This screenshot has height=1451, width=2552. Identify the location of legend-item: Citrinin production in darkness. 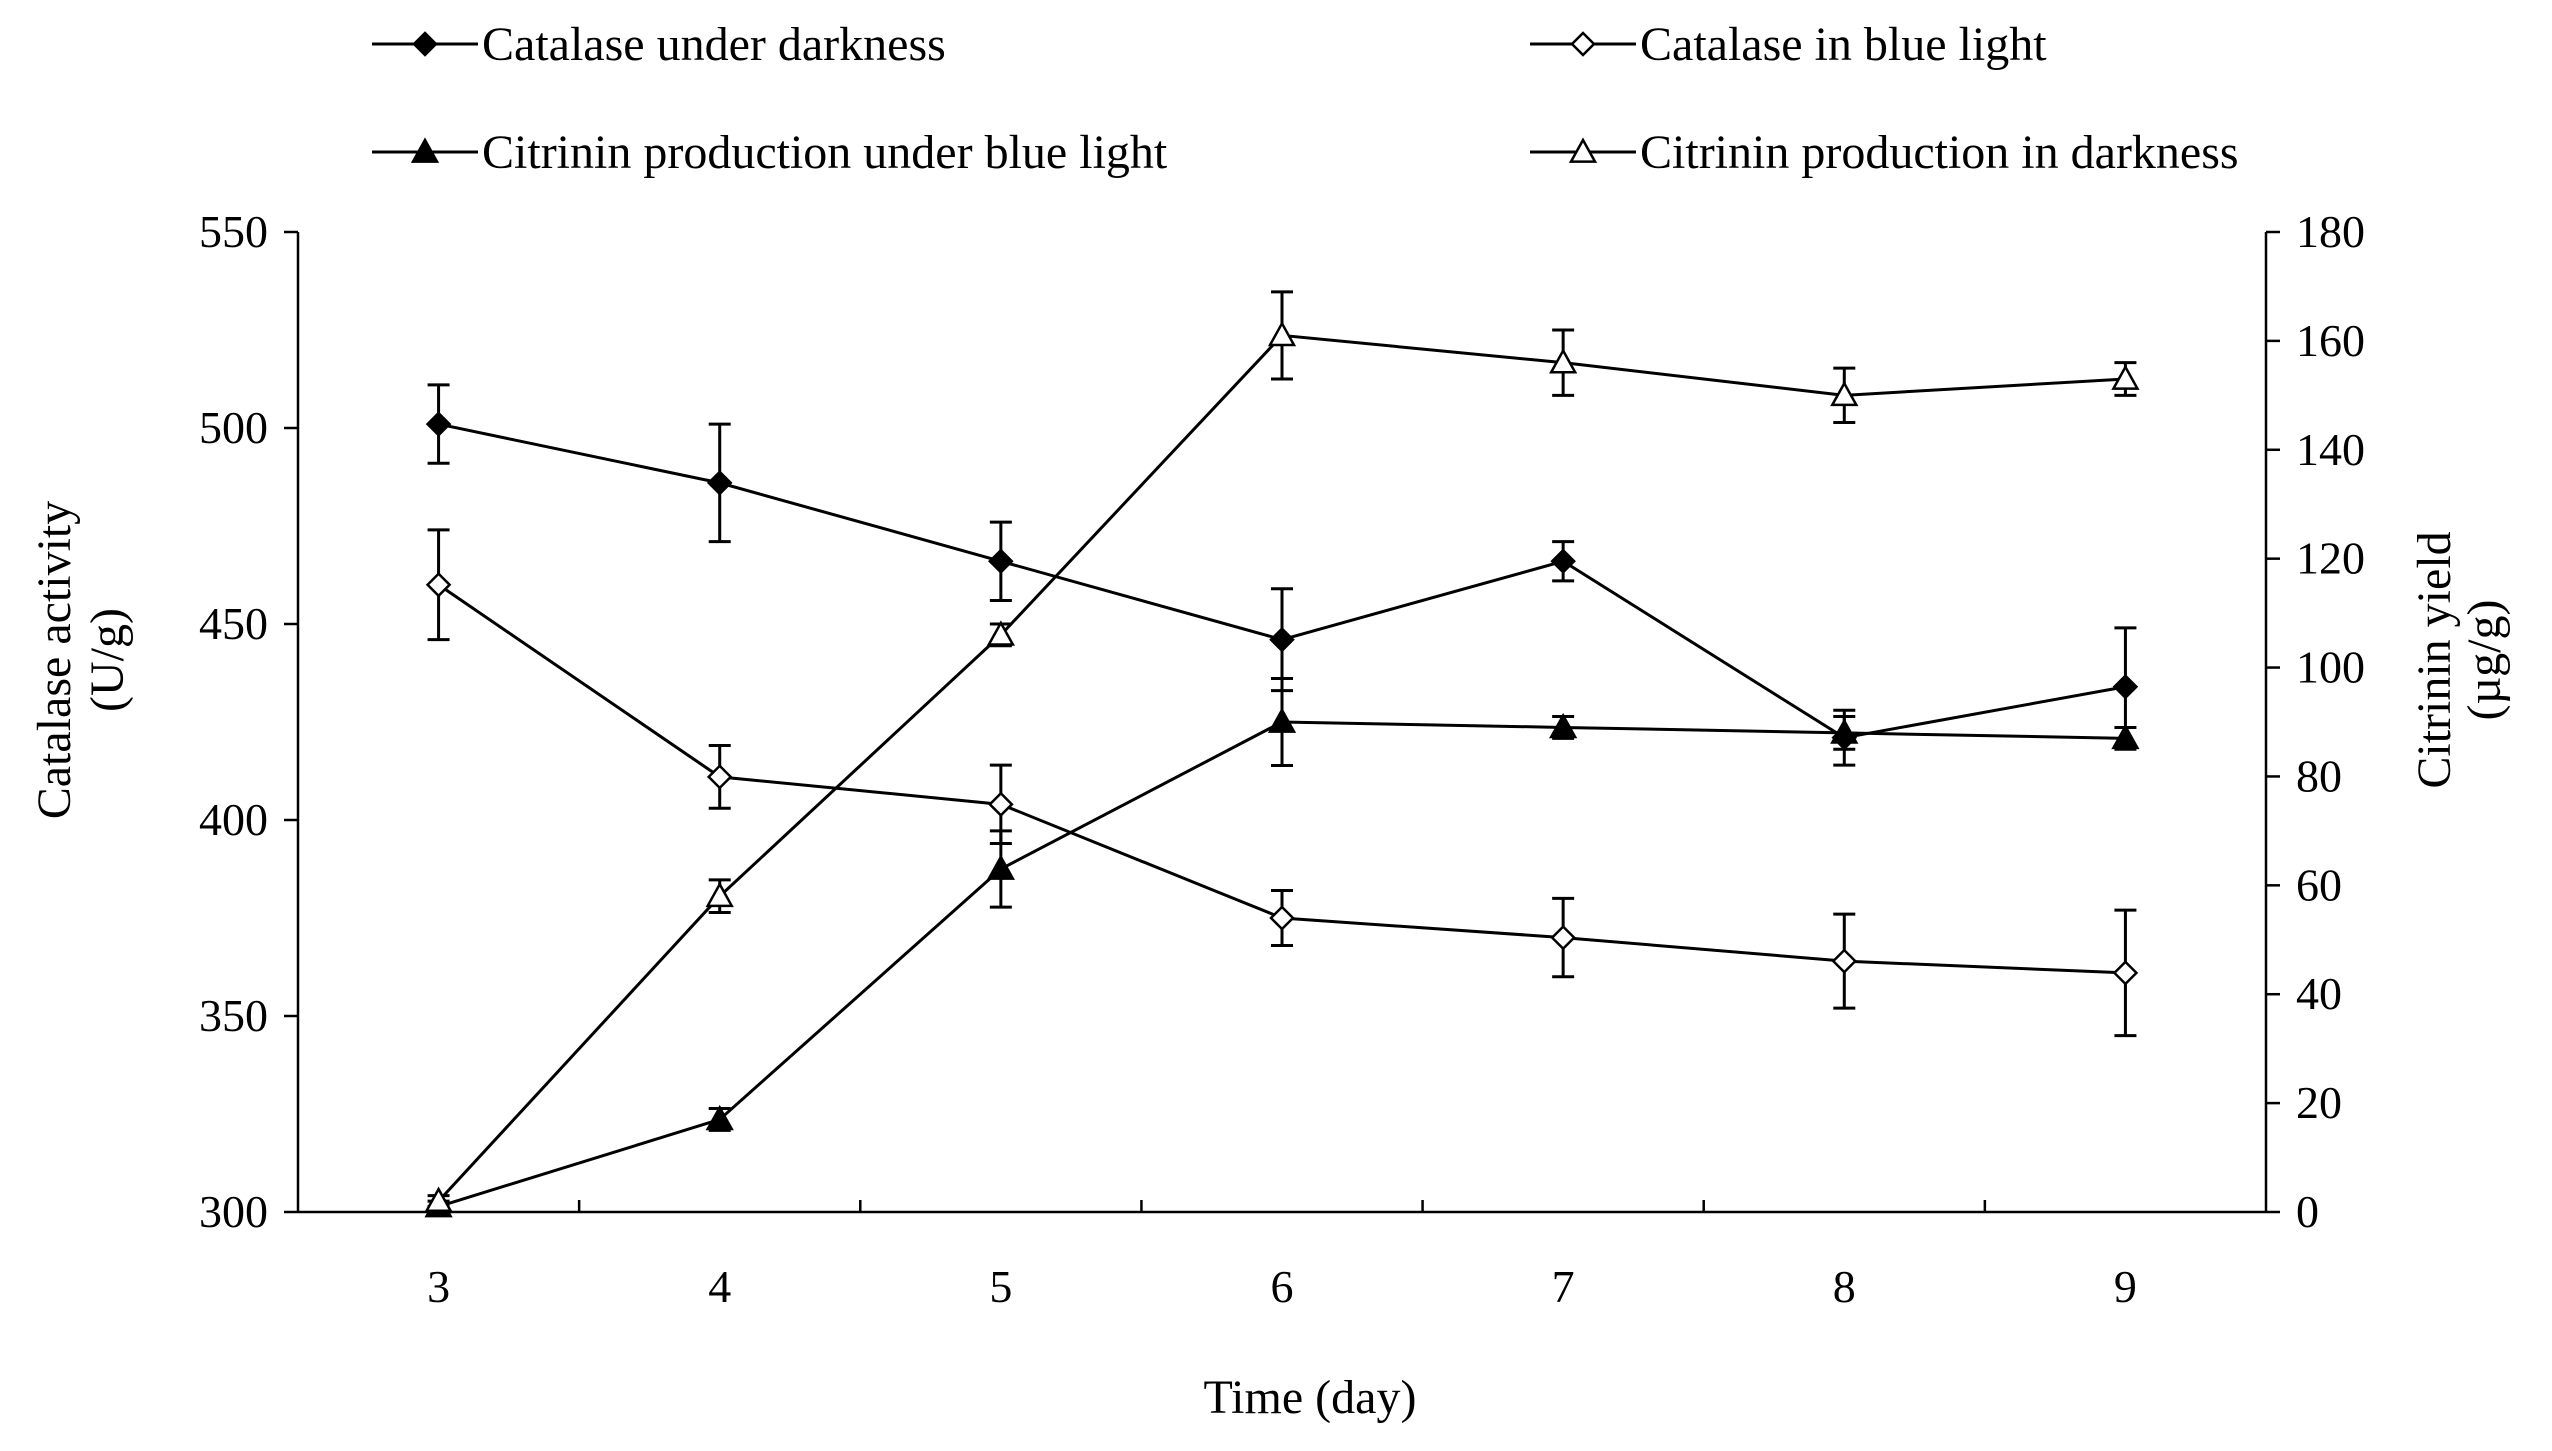
(1884, 152).